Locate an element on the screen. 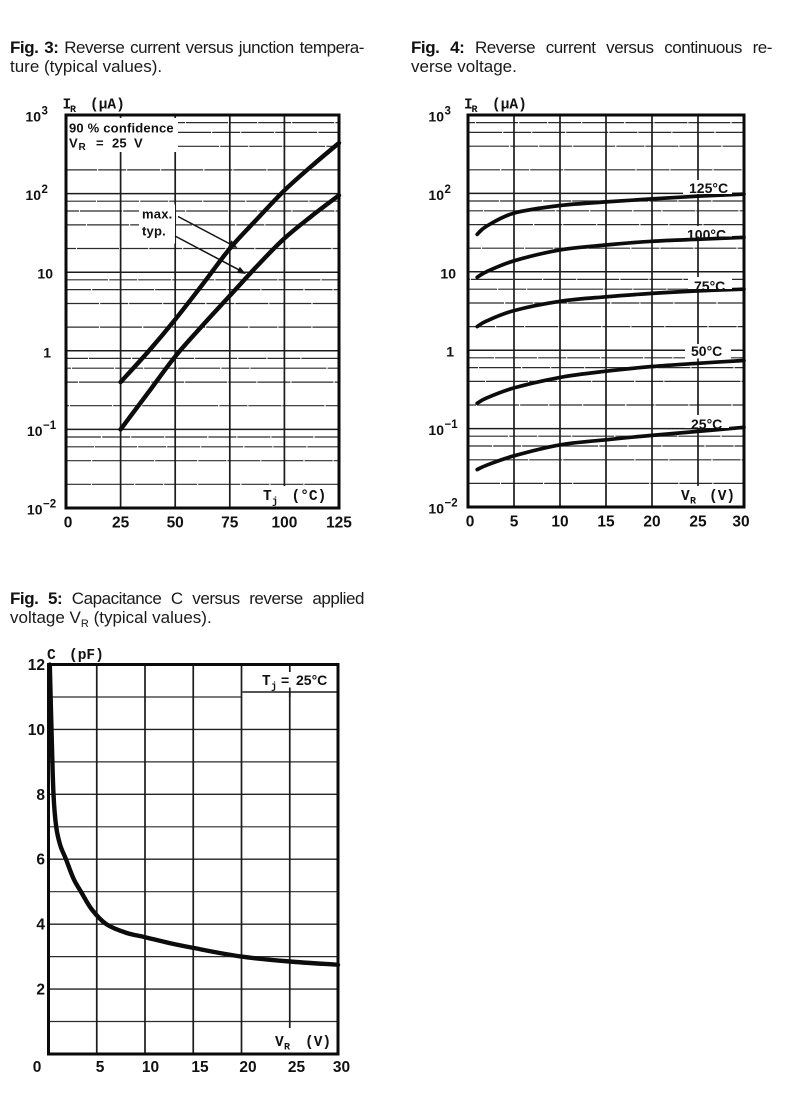  svg-text: max. is located at coordinates (157, 214).